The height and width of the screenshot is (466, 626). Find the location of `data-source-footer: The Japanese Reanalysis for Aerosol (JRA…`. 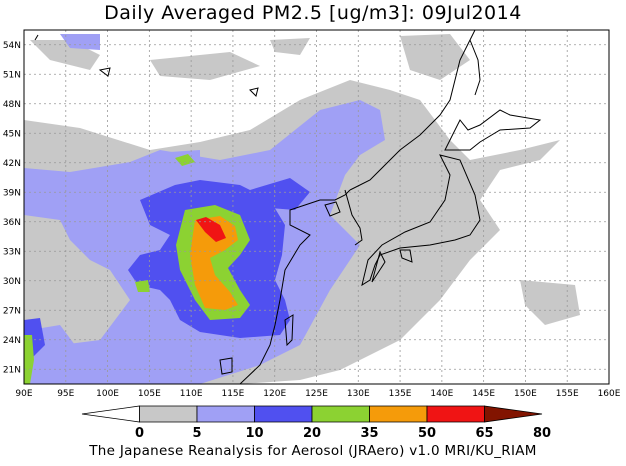

data-source-footer: The Japanese Reanalysis for Aerosol (JRA… is located at coordinates (313, 451).